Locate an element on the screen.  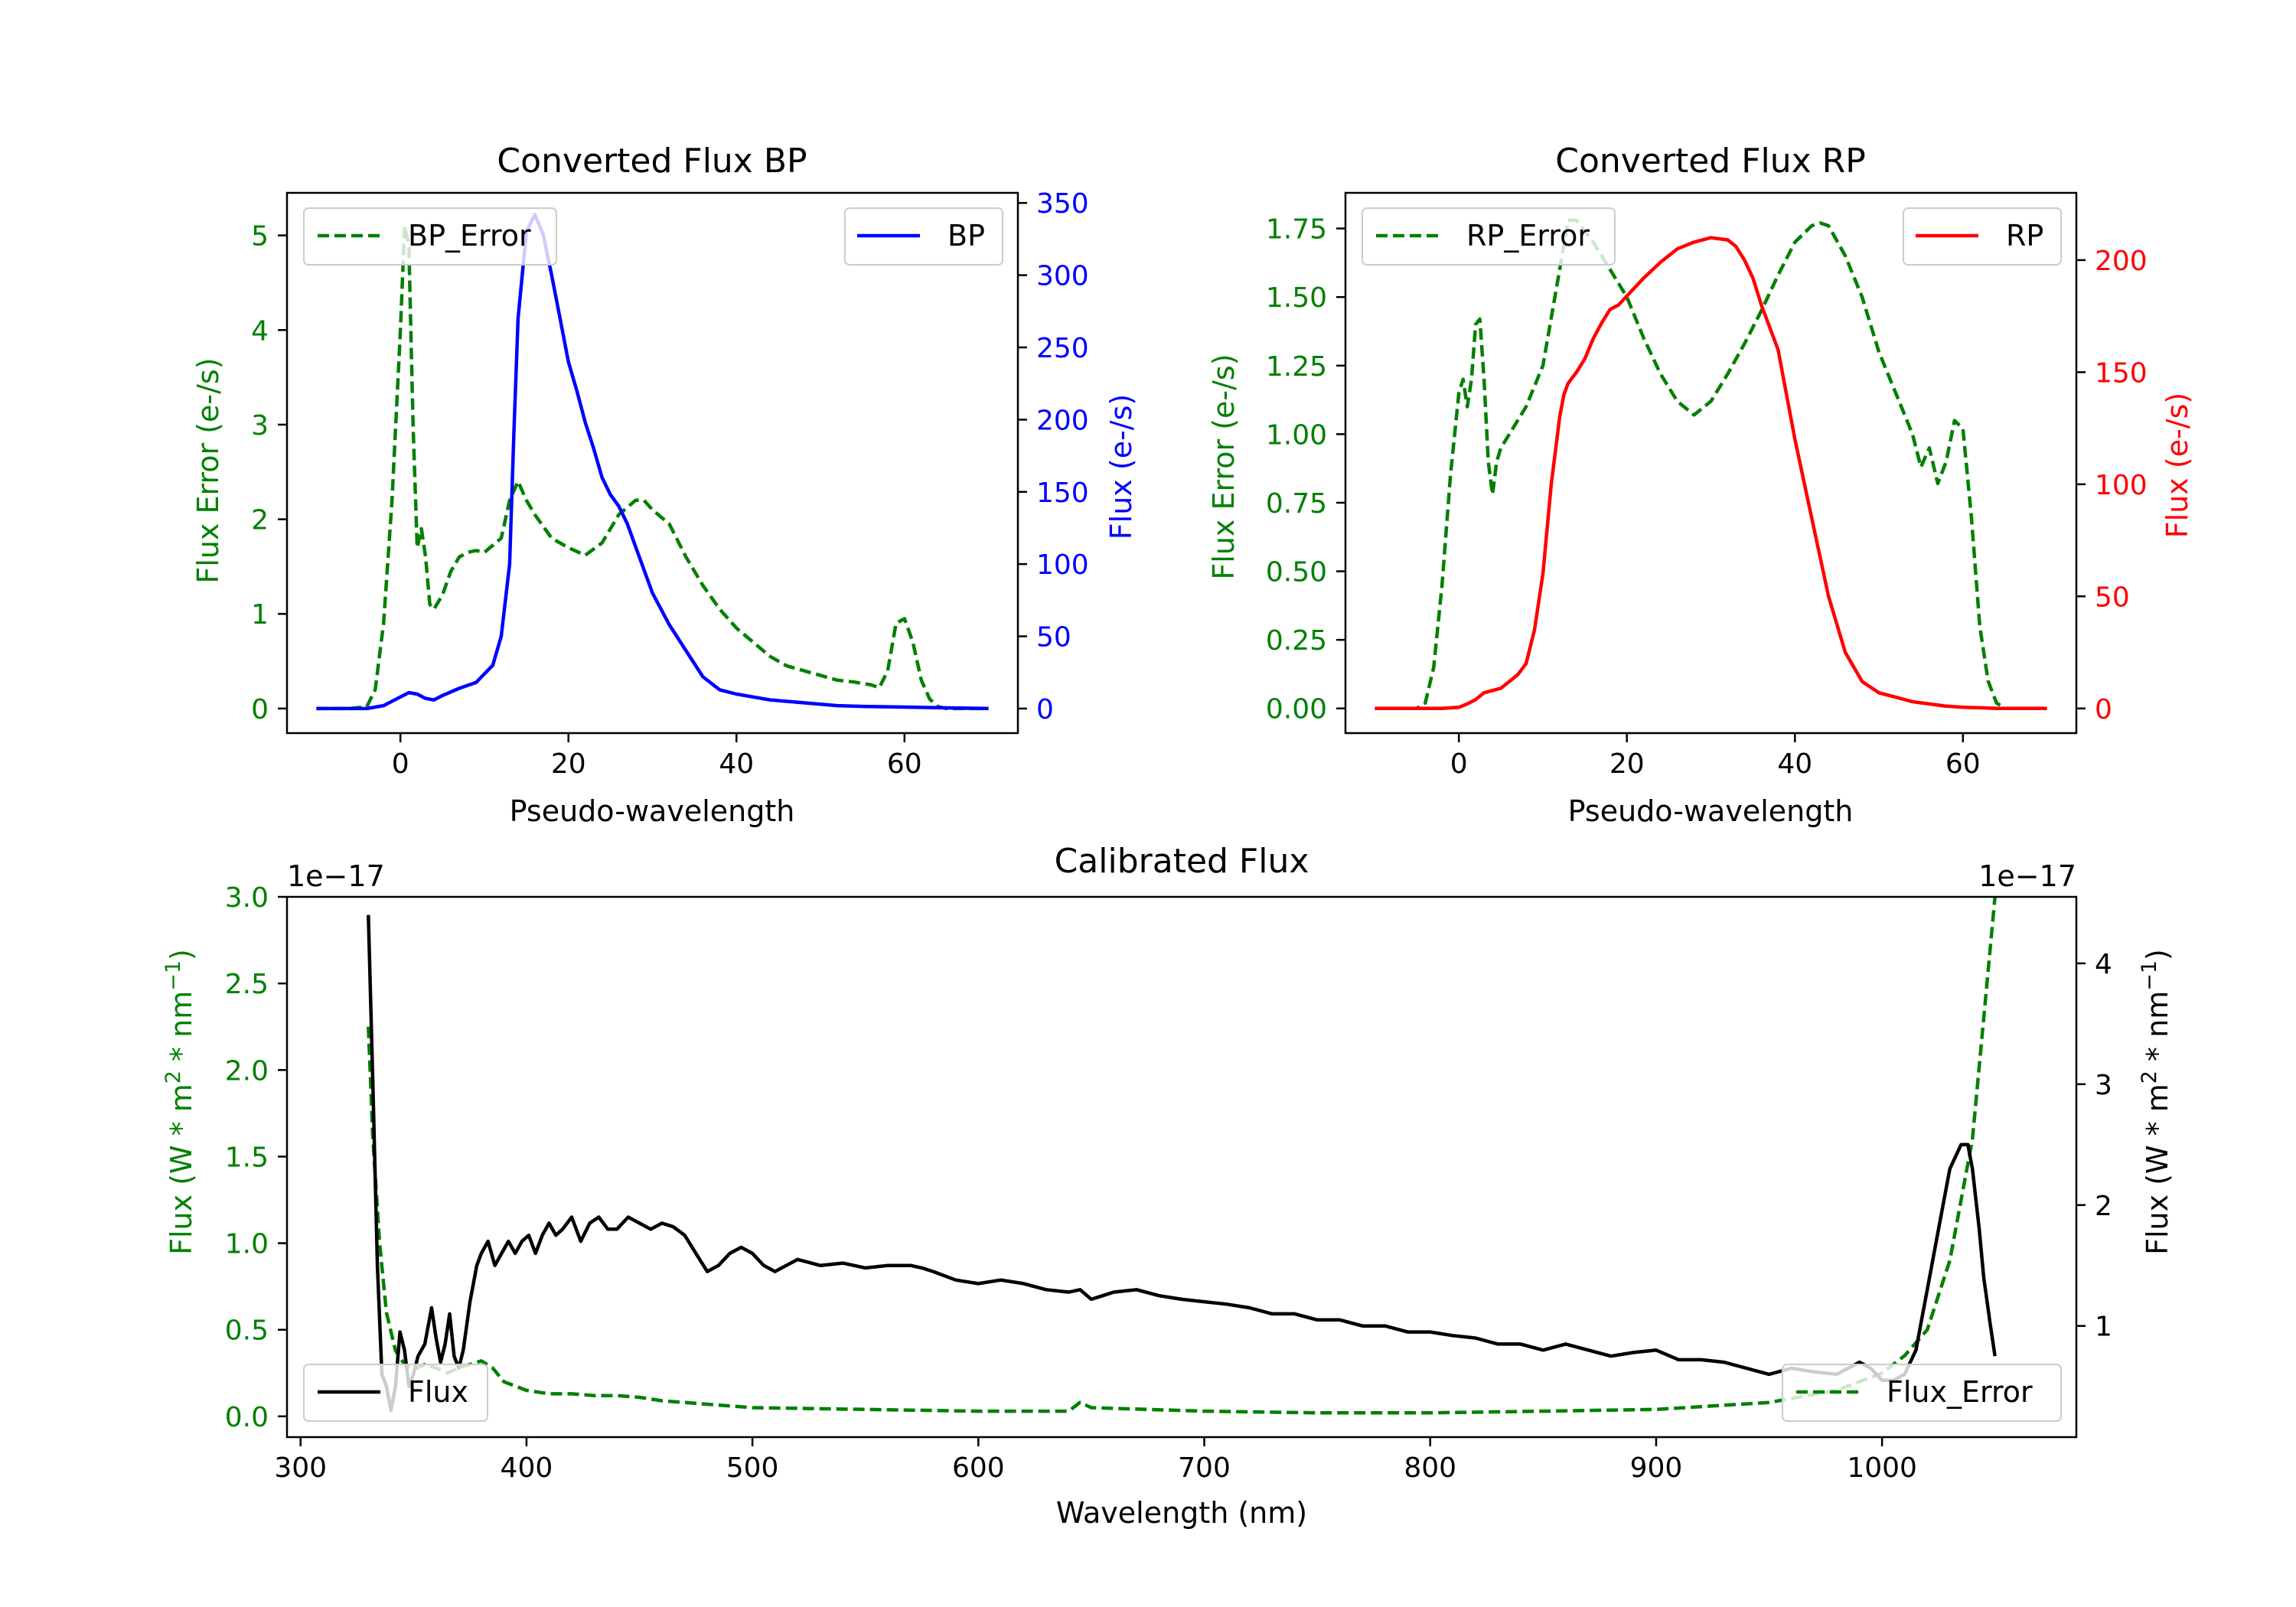
cal-x-tick-label: 900 is located at coordinates (1656, 1468).